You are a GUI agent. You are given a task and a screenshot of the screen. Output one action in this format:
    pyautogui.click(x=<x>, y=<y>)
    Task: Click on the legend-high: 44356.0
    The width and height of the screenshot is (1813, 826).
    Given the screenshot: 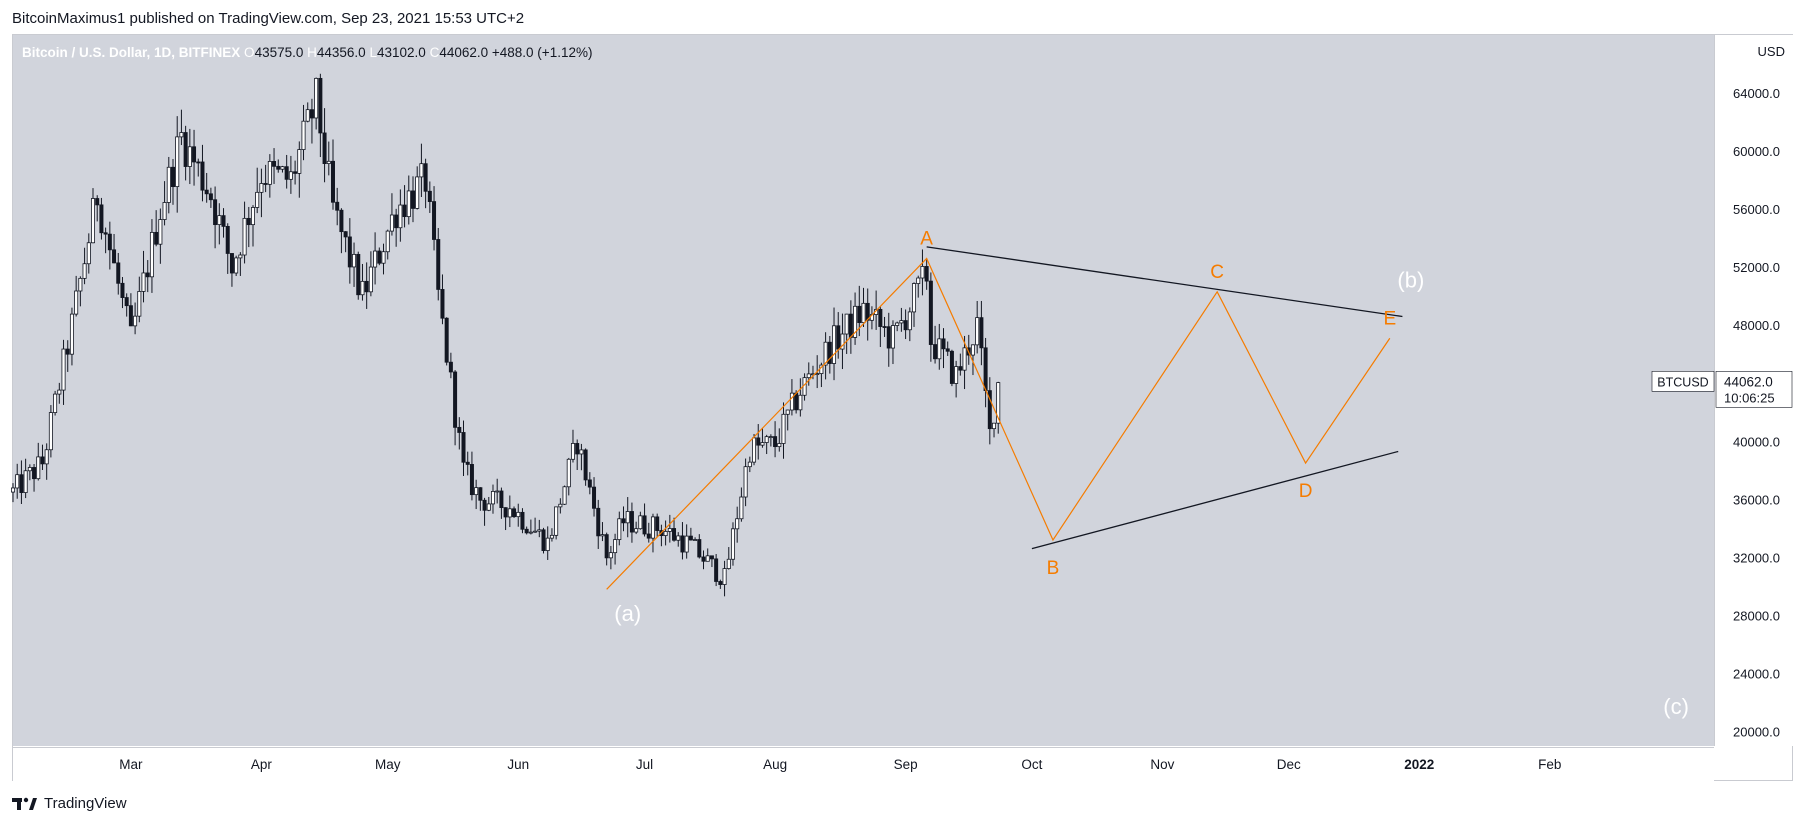 What is the action you would take?
    pyautogui.click(x=341, y=52)
    